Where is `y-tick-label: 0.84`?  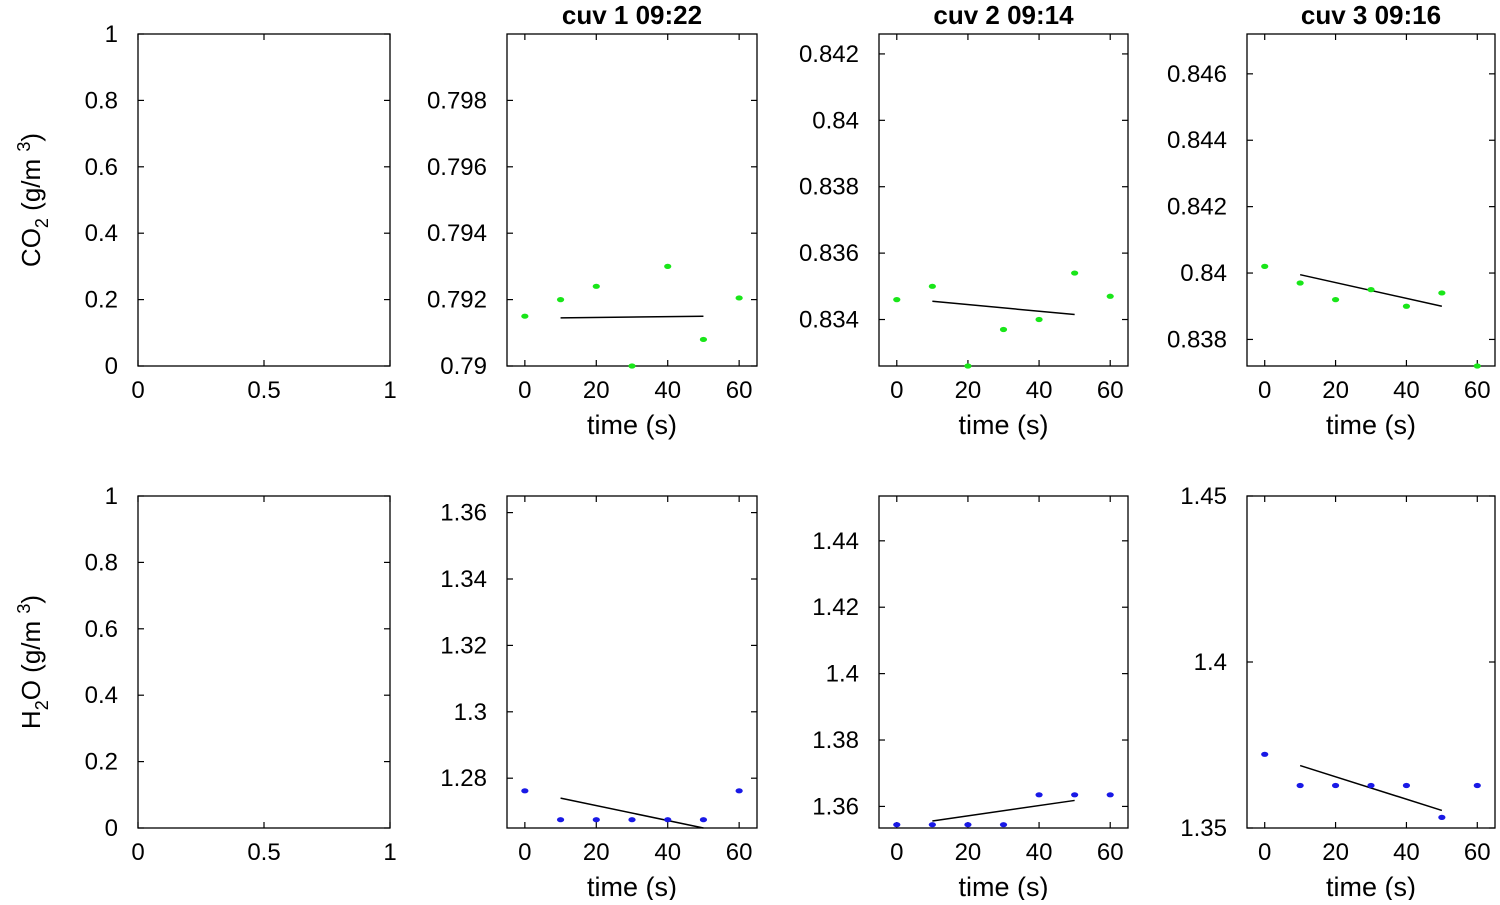
y-tick-label: 0.84 is located at coordinates (835, 120).